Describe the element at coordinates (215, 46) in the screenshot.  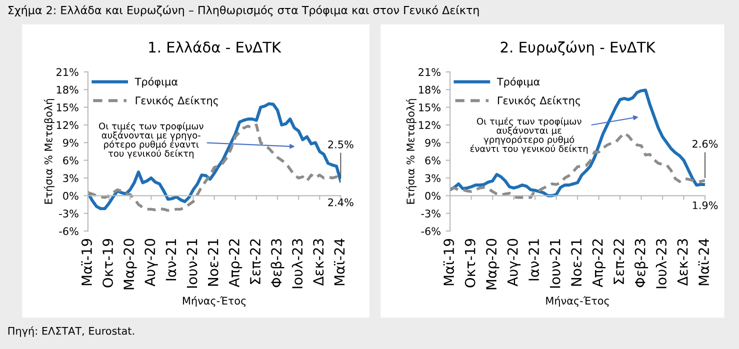
I see `chart-title: 1. Ελλάδα - ΕνΔΤΚ` at that location.